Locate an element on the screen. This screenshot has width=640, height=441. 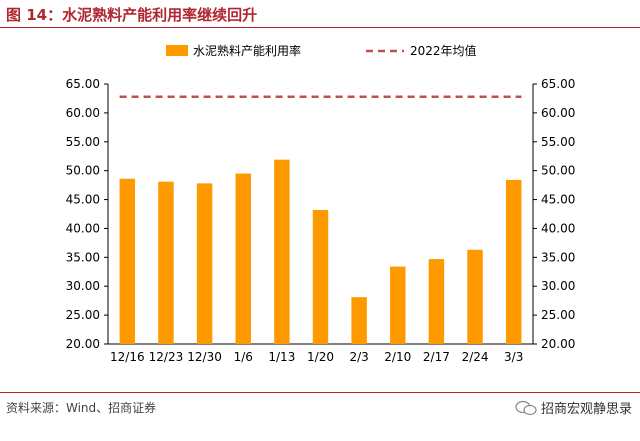
x-tick-label: 12/30 is located at coordinates (204, 357).